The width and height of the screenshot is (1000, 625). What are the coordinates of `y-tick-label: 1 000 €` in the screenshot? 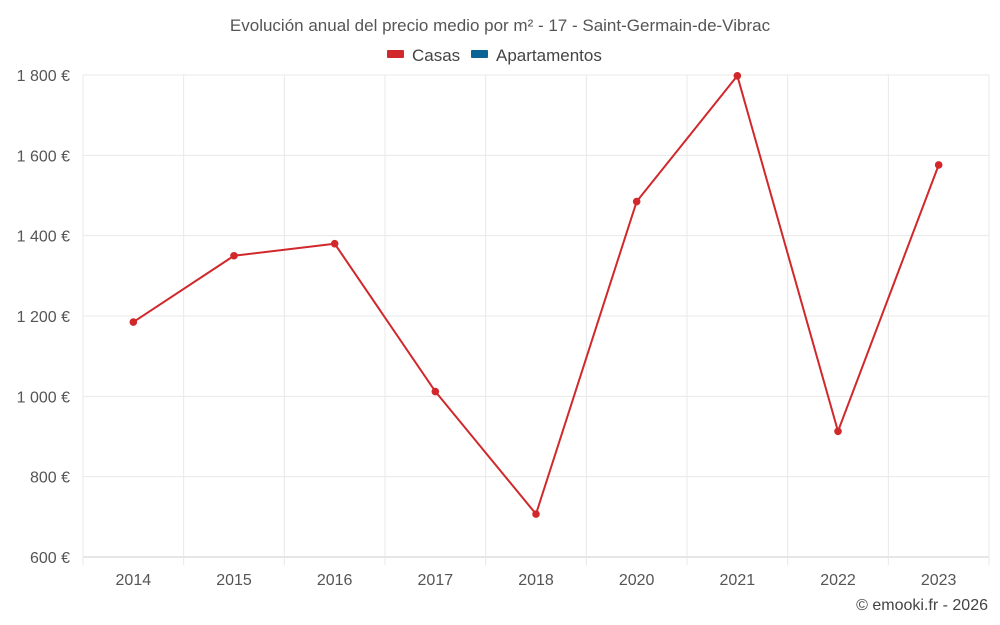 It's located at (43, 397).